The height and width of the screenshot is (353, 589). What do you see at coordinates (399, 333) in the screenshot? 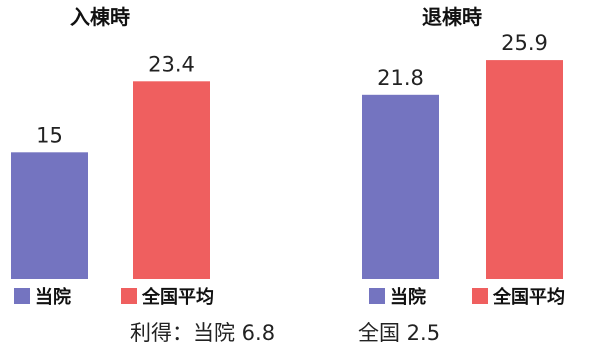
I see `footnote-national: 全国 2.5` at bounding box center [399, 333].